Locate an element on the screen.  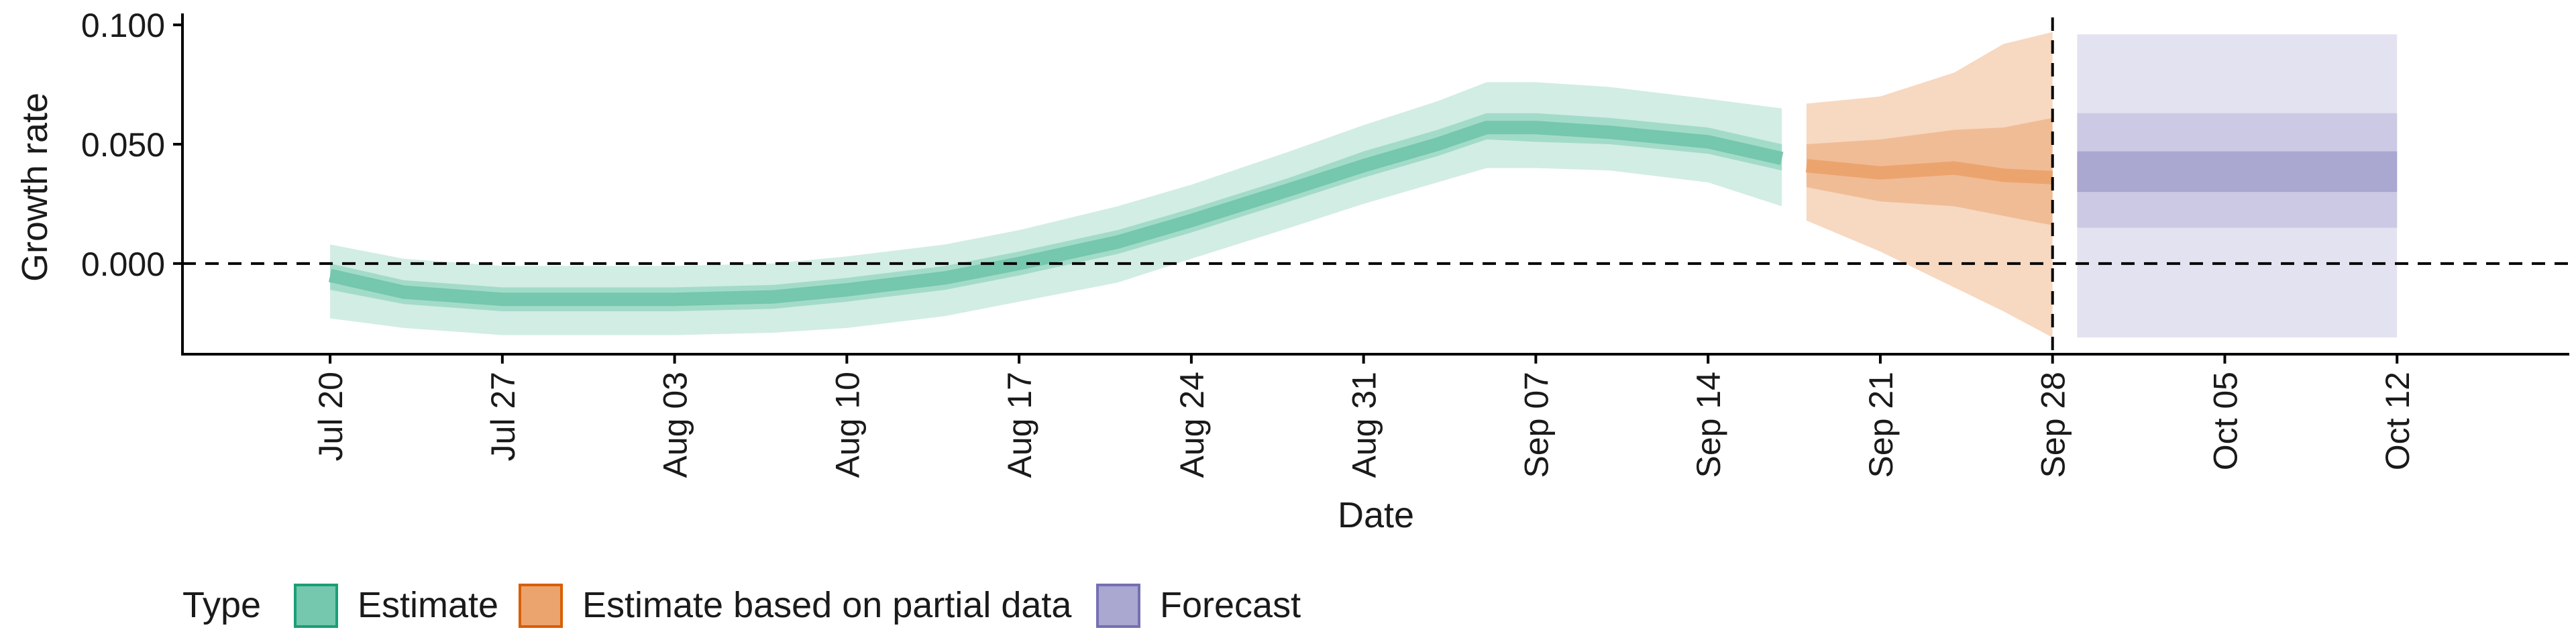
x-tick-label: Aug 03 is located at coordinates (675, 425).